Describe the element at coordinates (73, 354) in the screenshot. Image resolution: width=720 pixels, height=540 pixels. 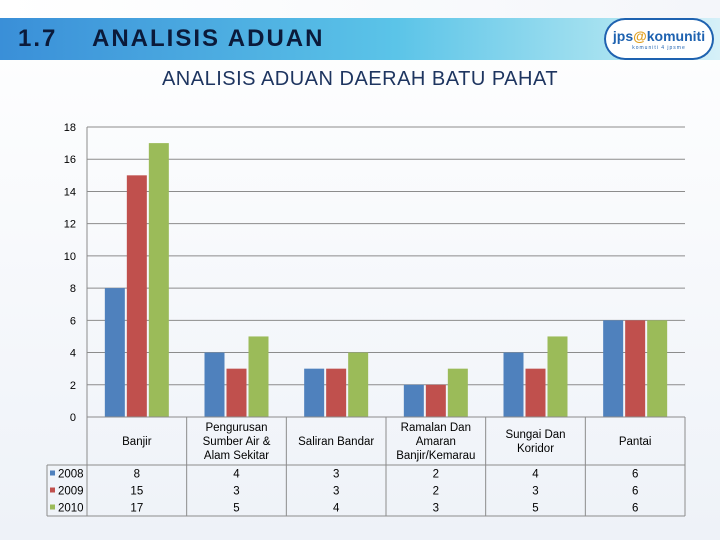
I see `y-tick-label: 4` at that location.